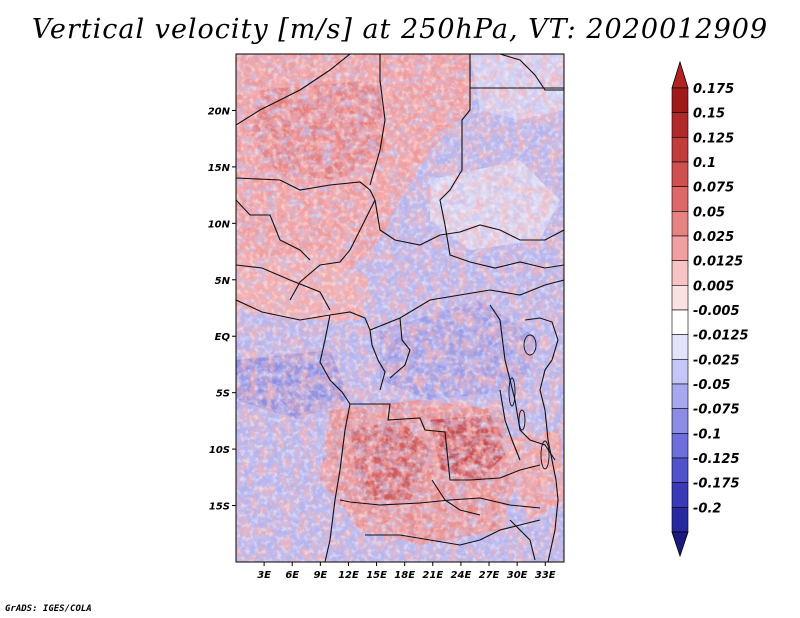 Image resolution: width=800 pixels, height=618 pixels. Describe the element at coordinates (219, 168) in the screenshot. I see `lat-label: 15N` at that location.